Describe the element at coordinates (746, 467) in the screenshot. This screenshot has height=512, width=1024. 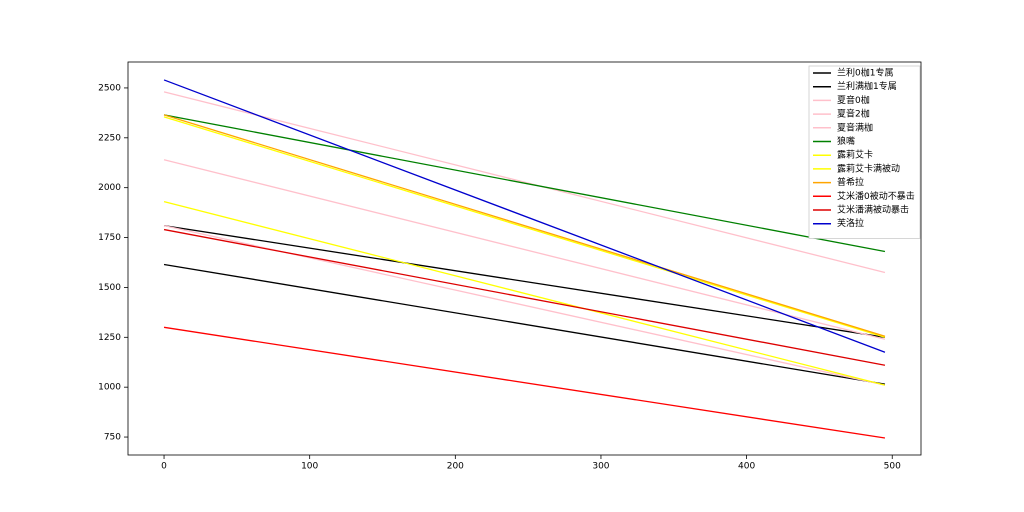
I see `x-tick-label: 400` at that location.